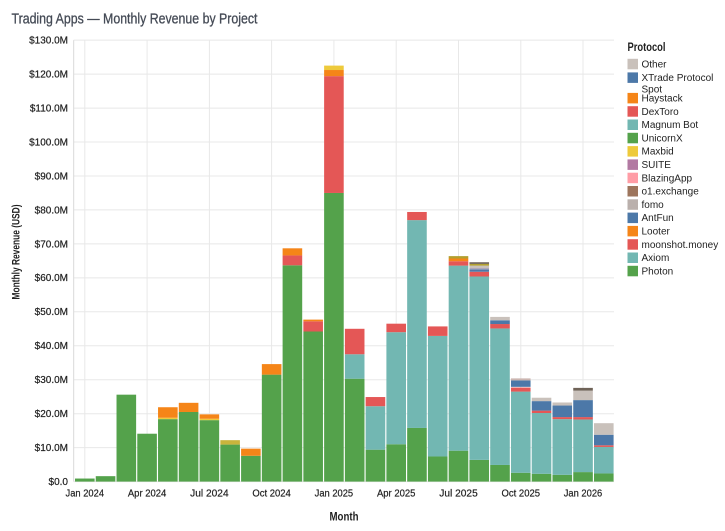 The width and height of the screenshot is (725, 531). Describe the element at coordinates (658, 271) in the screenshot. I see `svg-text: Photon` at that location.